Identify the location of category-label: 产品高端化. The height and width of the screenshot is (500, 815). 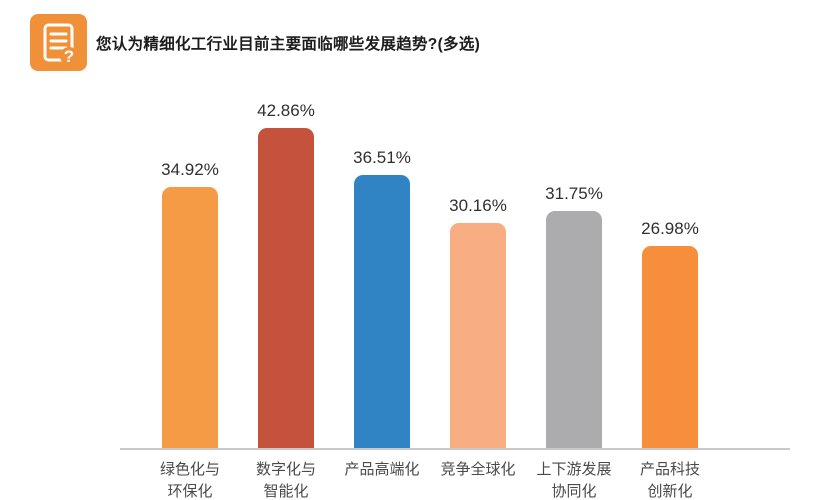
(382, 469).